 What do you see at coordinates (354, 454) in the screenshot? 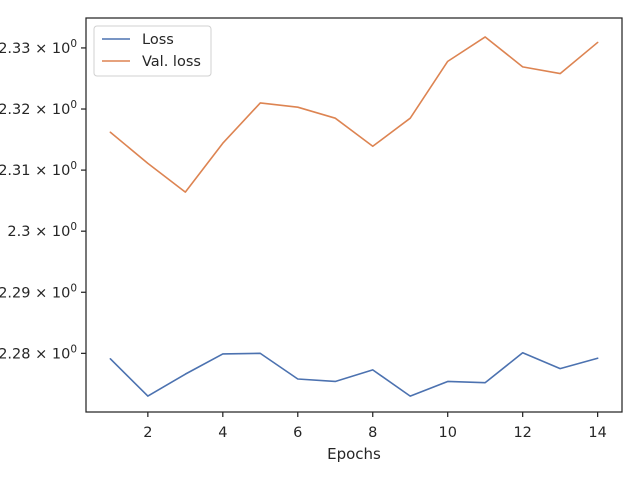
I see `x-axis-label: Epochs` at bounding box center [354, 454].